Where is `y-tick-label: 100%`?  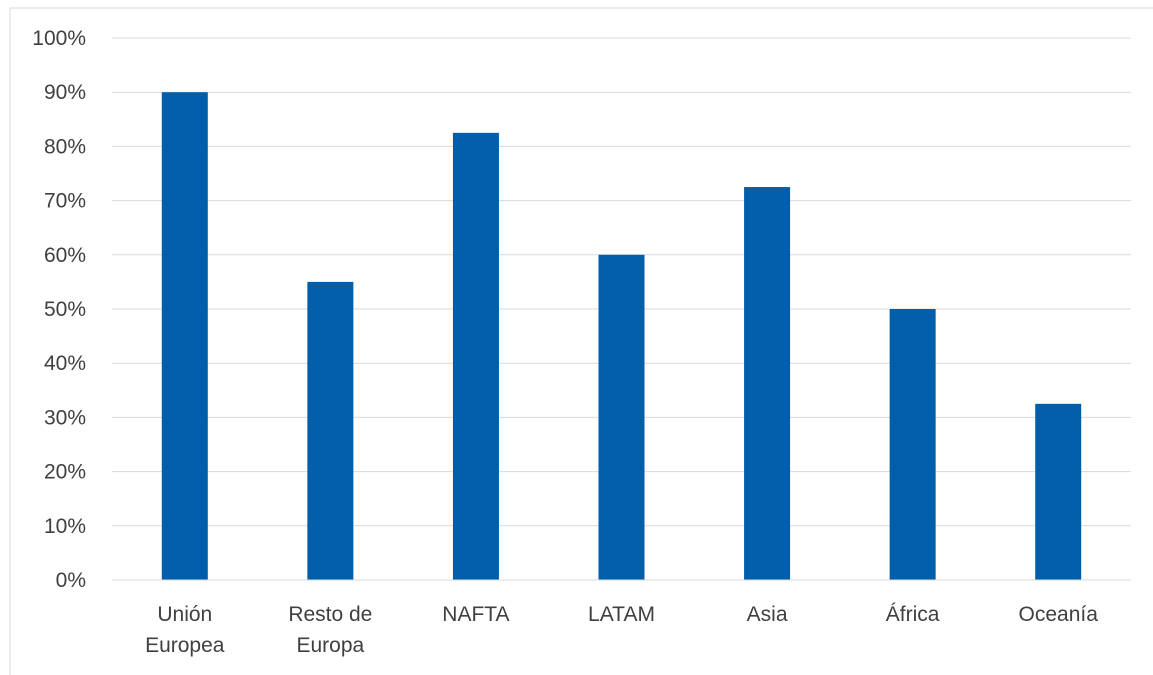
y-tick-label: 100% is located at coordinates (59, 38).